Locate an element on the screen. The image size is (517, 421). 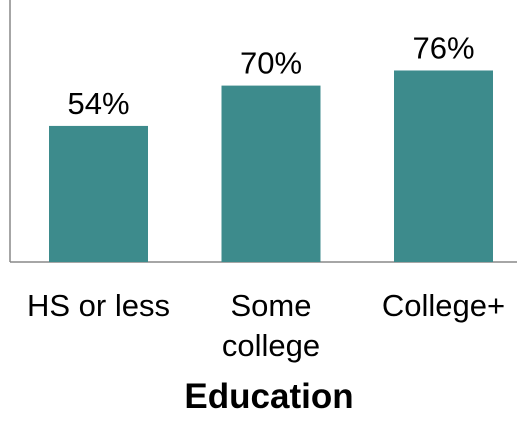
category-label-3: College+ is located at coordinates (443, 305).